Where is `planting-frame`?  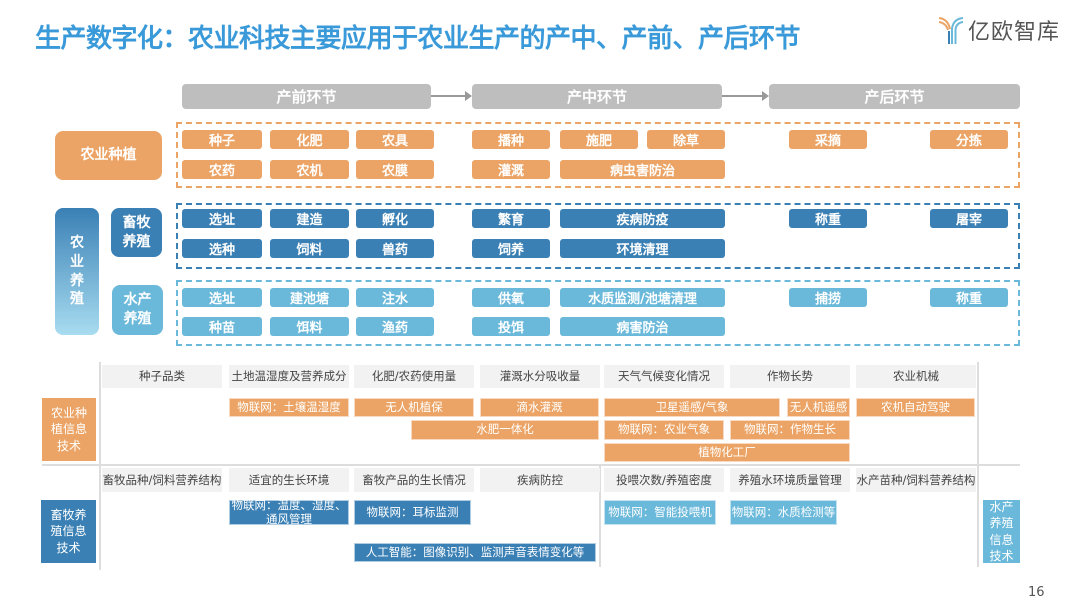 planting-frame is located at coordinates (598, 155).